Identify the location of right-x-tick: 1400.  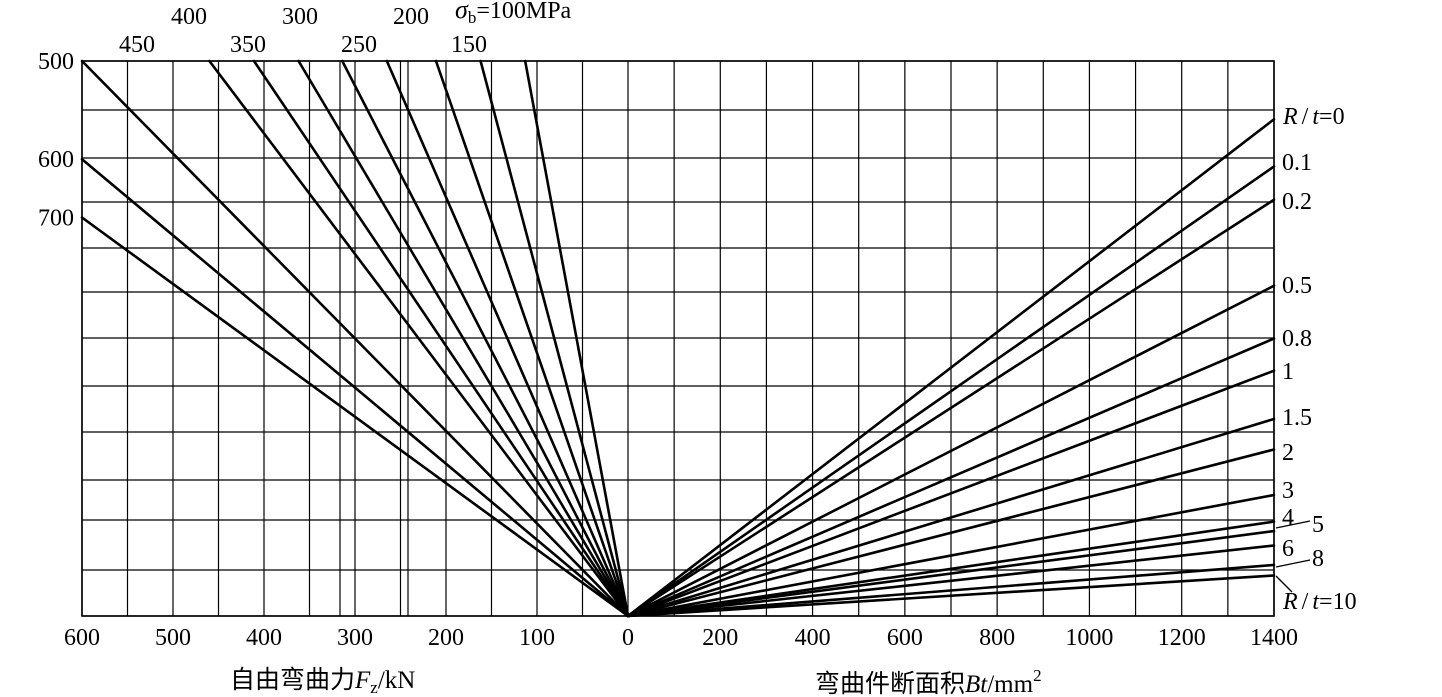
(1274, 638).